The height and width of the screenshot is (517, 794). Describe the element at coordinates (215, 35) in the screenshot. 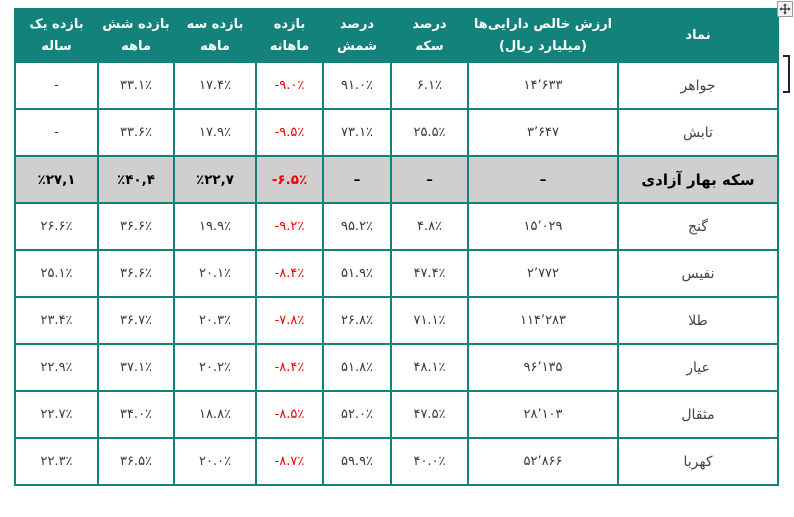

I see `col-header-3month-return: بازده سه ماهه` at that location.